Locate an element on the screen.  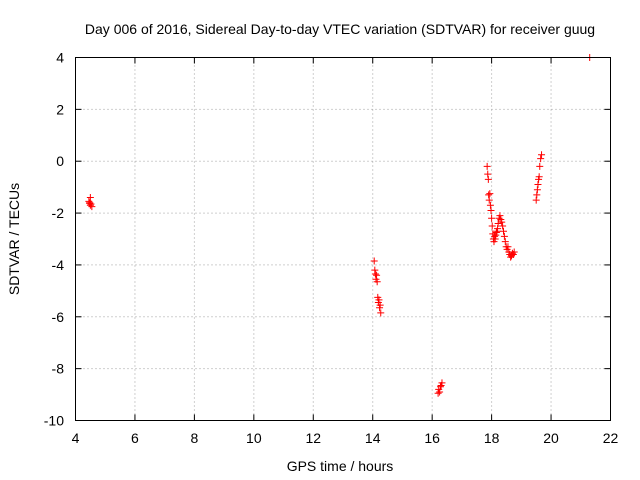
y-tick-label: 4 is located at coordinates (60, 58).